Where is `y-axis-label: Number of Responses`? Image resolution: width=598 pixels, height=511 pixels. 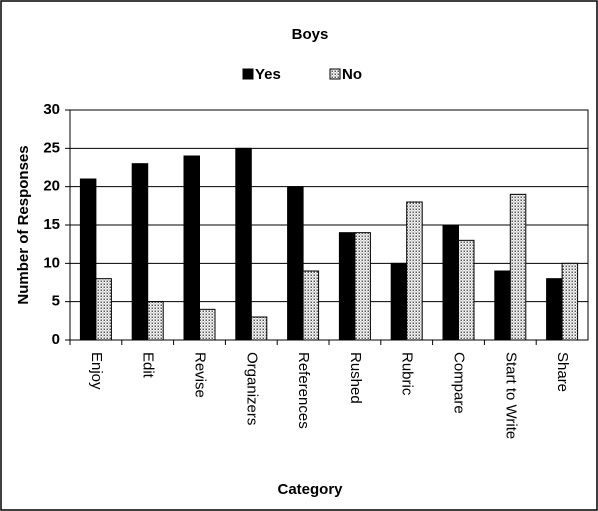 y-axis-label: Number of Responses is located at coordinates (23, 224).